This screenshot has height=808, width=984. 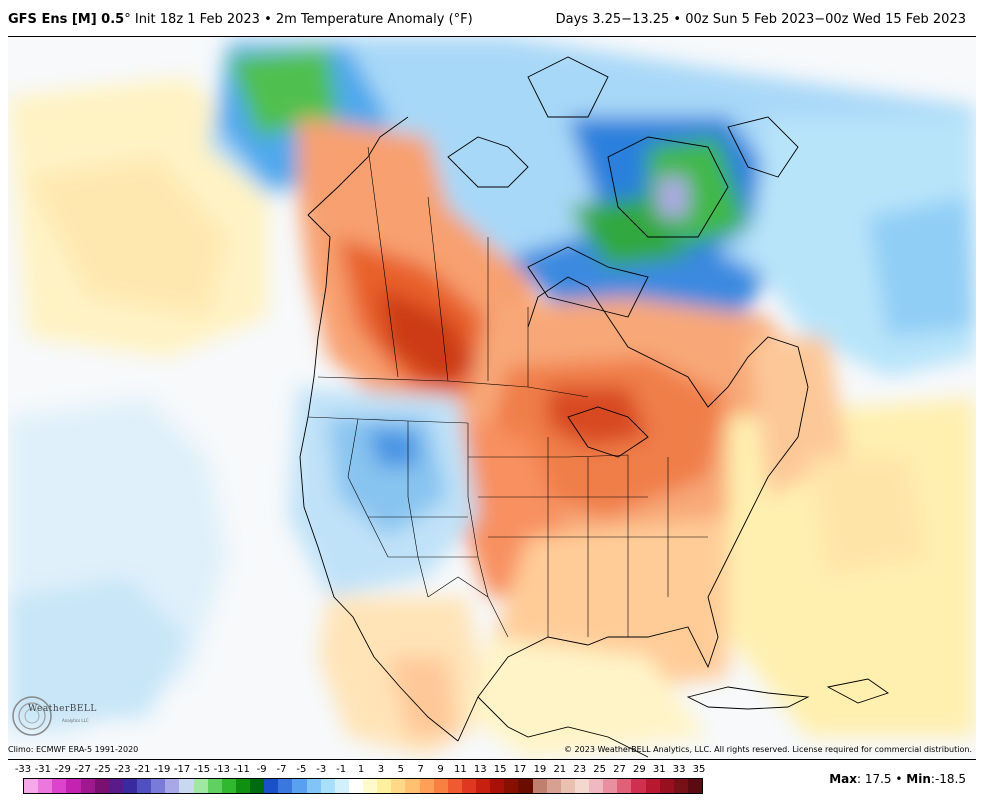 I want to click on colorbar-tick-label: 1, so click(x=361, y=769).